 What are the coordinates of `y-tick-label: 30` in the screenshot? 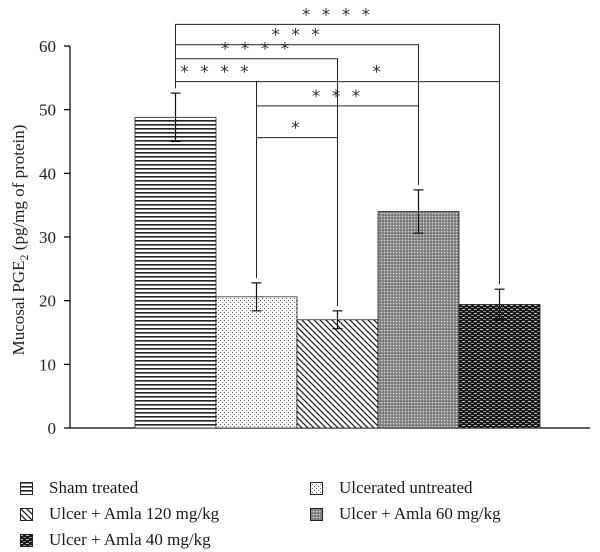 It's located at (47, 237).